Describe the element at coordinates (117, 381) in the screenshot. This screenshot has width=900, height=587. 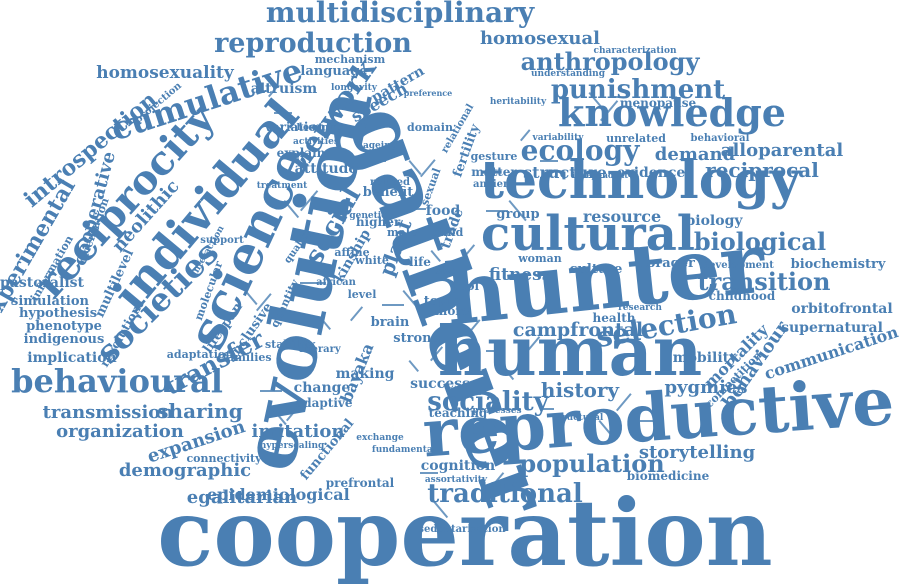
I see `word-behavioural: behavioural` at that location.